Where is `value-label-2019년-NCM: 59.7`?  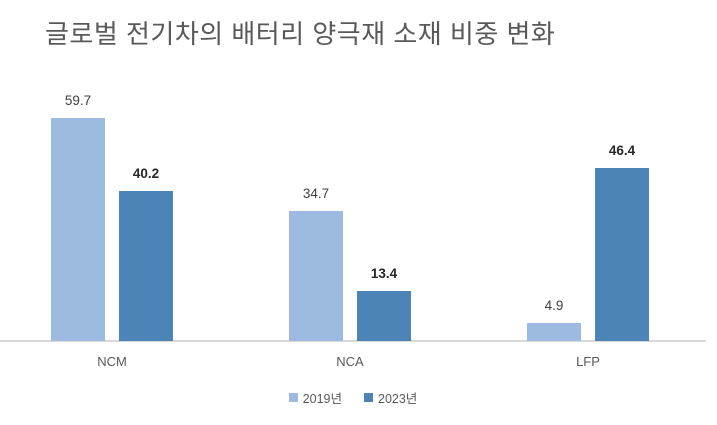 value-label-2019년-NCM: 59.7 is located at coordinates (78, 100).